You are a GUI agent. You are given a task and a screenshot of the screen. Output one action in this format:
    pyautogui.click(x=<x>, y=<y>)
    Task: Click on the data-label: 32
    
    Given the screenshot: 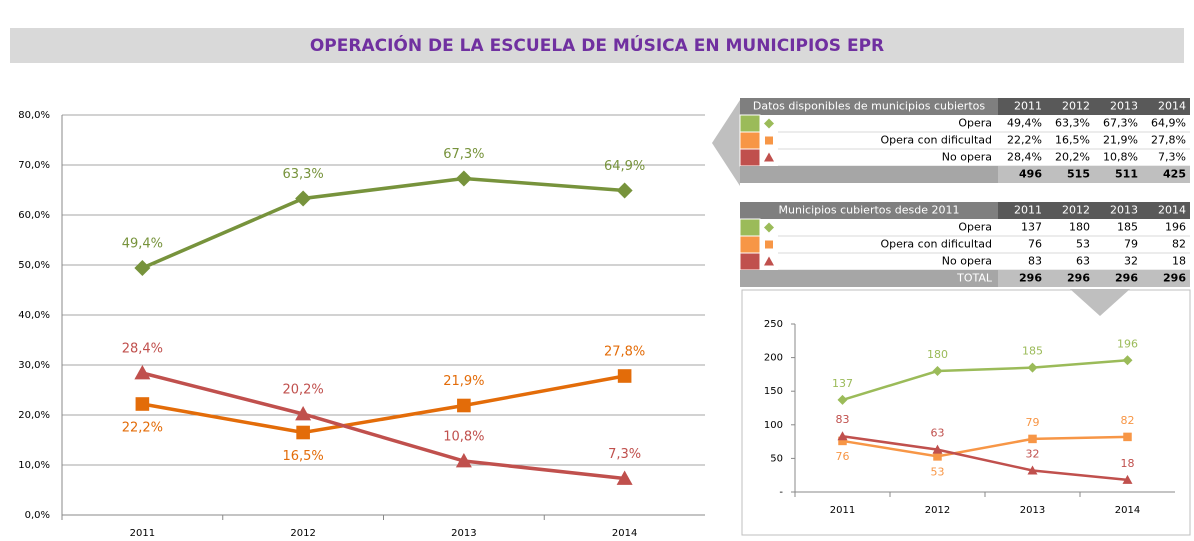 What is the action you would take?
    pyautogui.click(x=1033, y=453)
    